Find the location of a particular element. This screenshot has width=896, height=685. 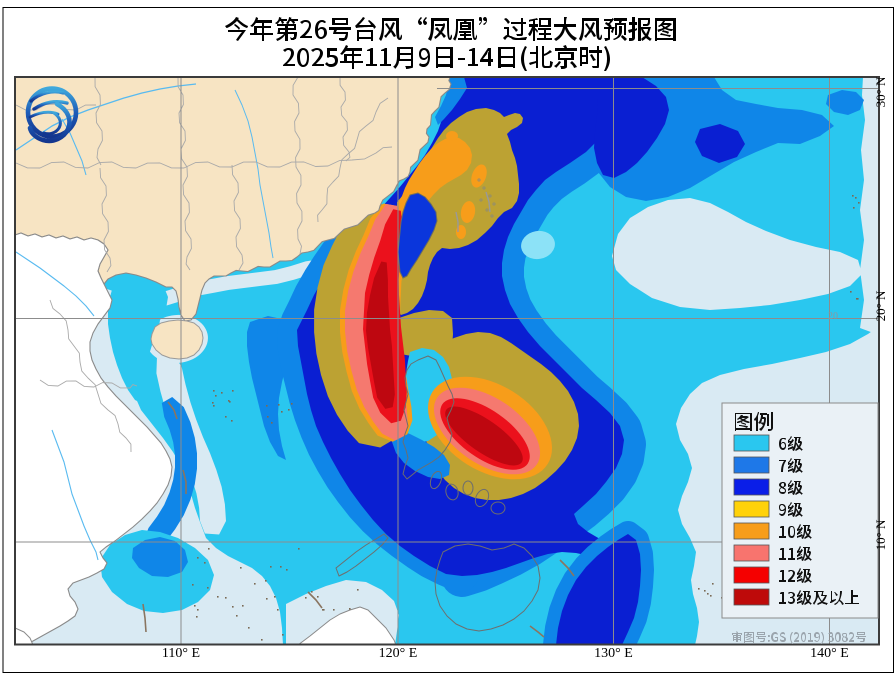

svg-text: 10° N is located at coordinates (880, 534).